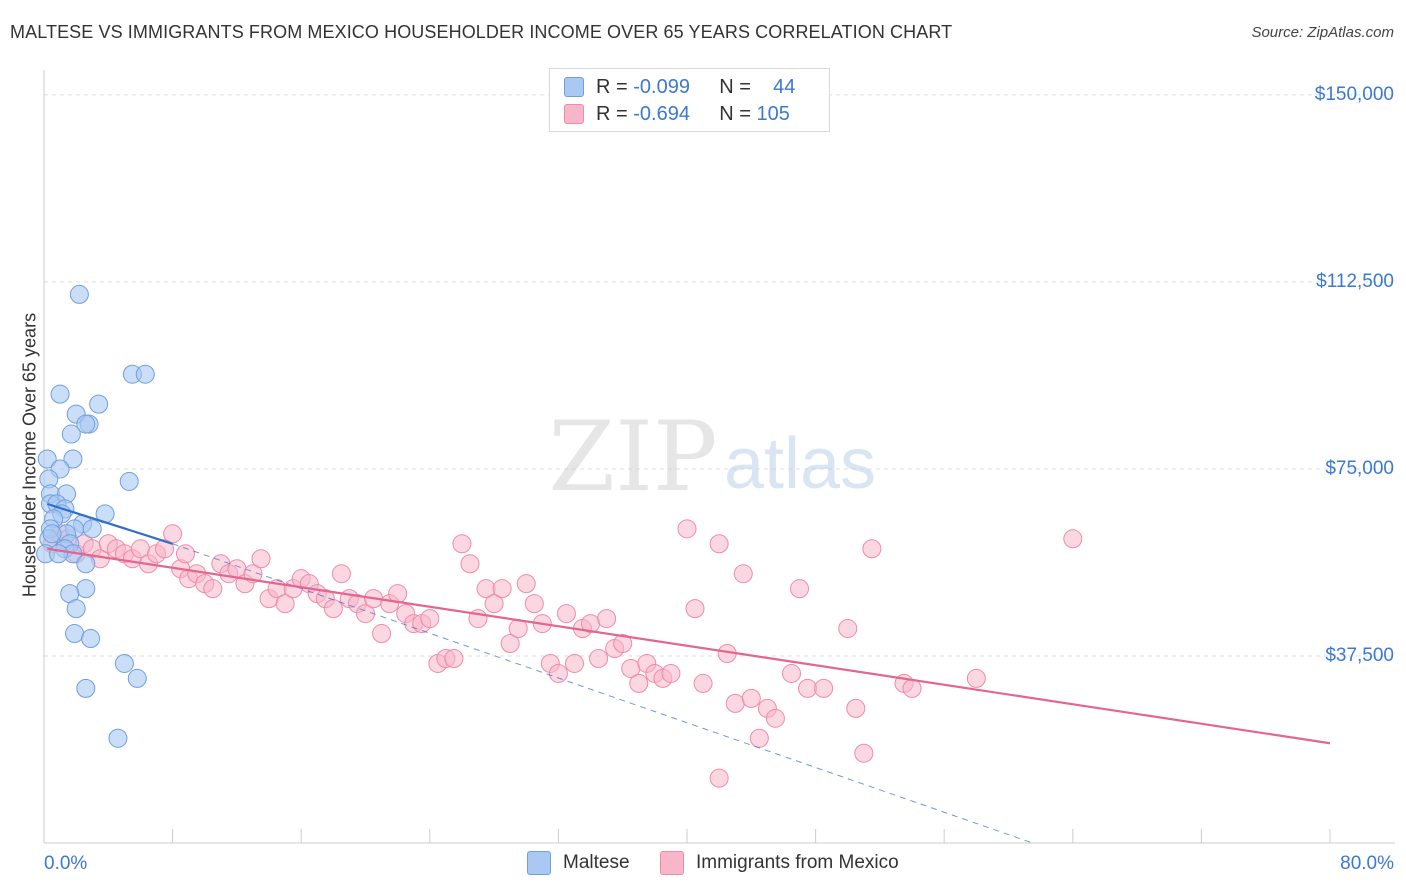 The width and height of the screenshot is (1406, 892). What do you see at coordinates (539, 863) in the screenshot?
I see `bottom-legend-swatch-maltese` at bounding box center [539, 863].